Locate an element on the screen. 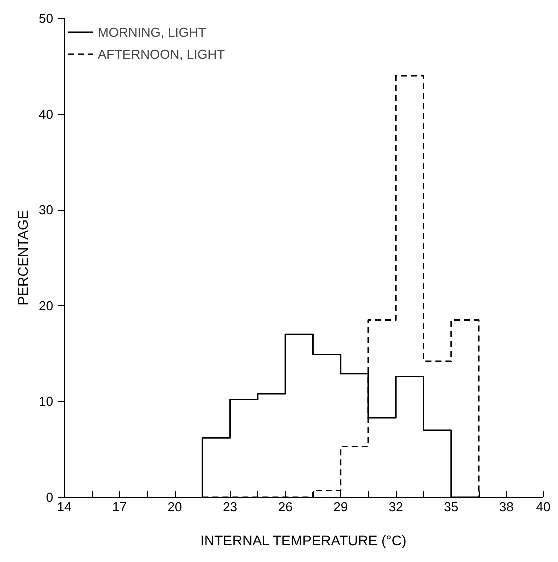  x-tick-label: 40 is located at coordinates (543, 507).